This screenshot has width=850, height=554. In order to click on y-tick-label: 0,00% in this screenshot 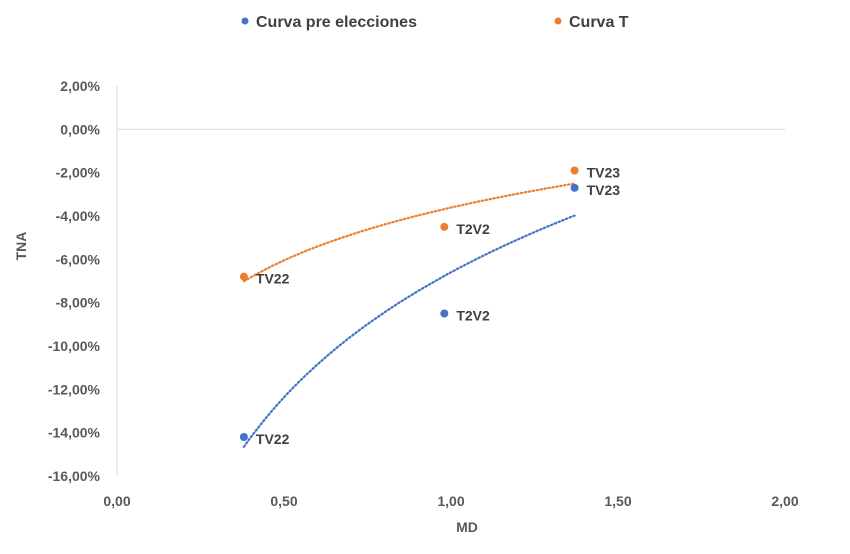, I will do `click(80, 129)`.